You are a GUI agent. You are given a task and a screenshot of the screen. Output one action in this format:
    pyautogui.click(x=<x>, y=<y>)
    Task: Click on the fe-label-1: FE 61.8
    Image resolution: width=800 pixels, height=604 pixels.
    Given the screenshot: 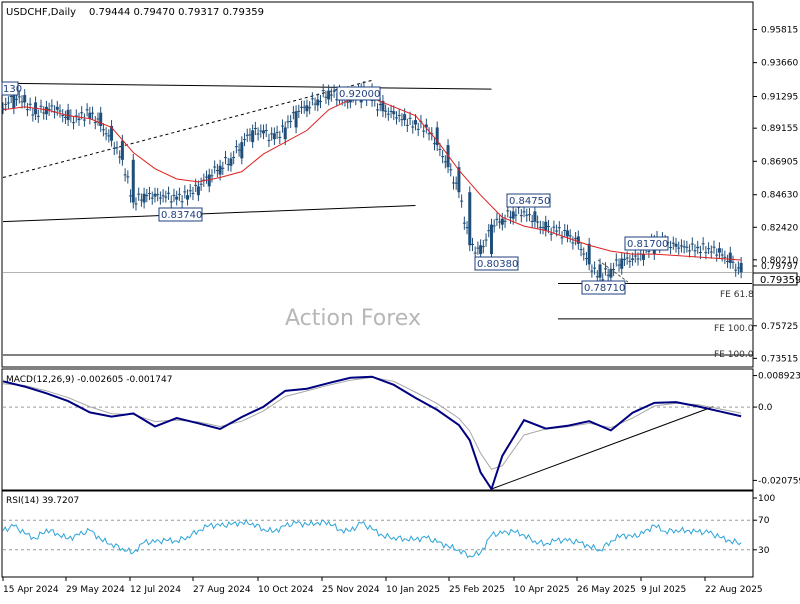 What is the action you would take?
    pyautogui.click(x=737, y=295)
    